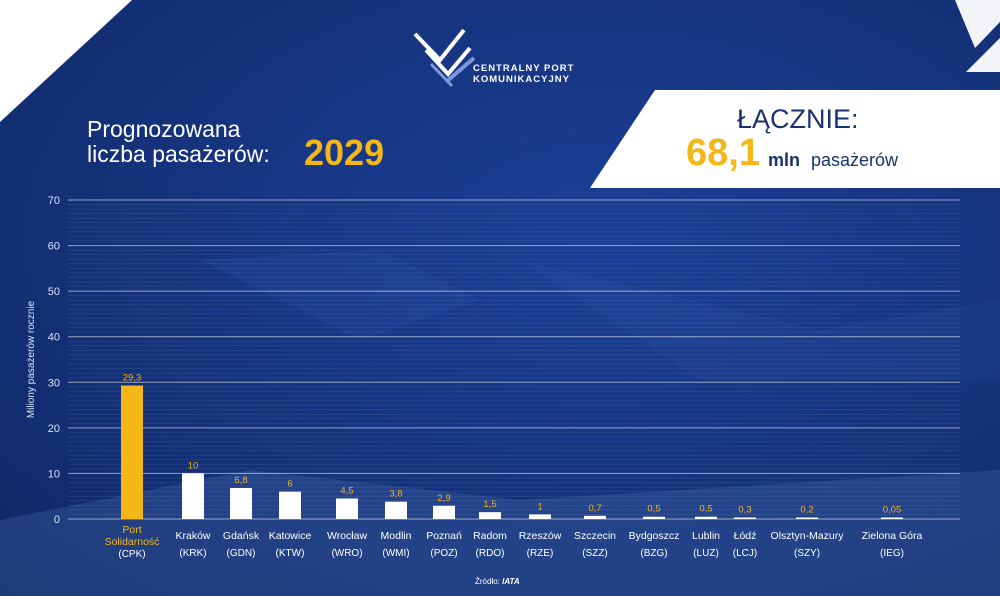  What do you see at coordinates (54, 429) in the screenshot?
I see `y-tick-label: 20` at bounding box center [54, 429].